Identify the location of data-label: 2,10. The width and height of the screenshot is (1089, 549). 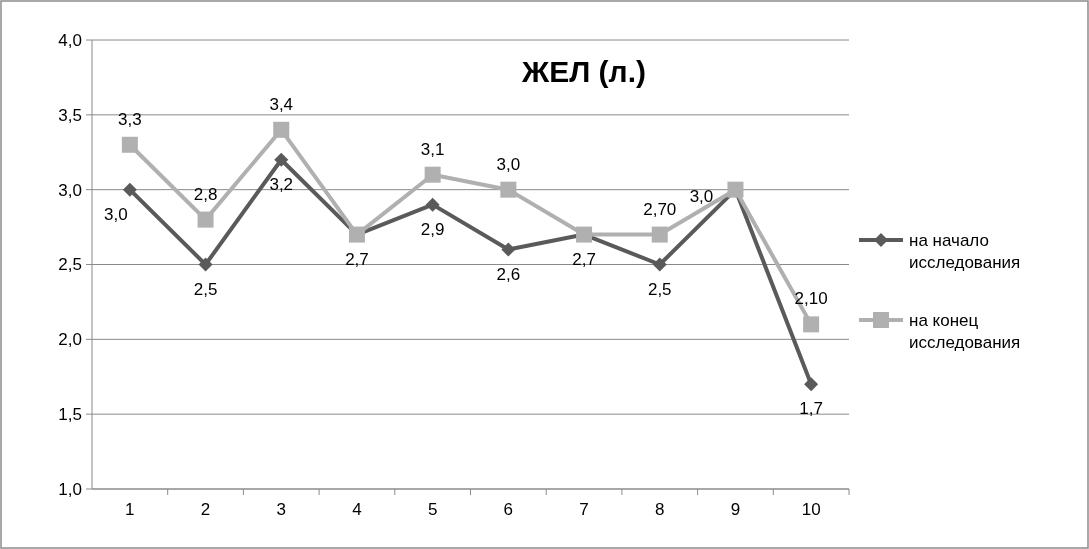
(811, 299).